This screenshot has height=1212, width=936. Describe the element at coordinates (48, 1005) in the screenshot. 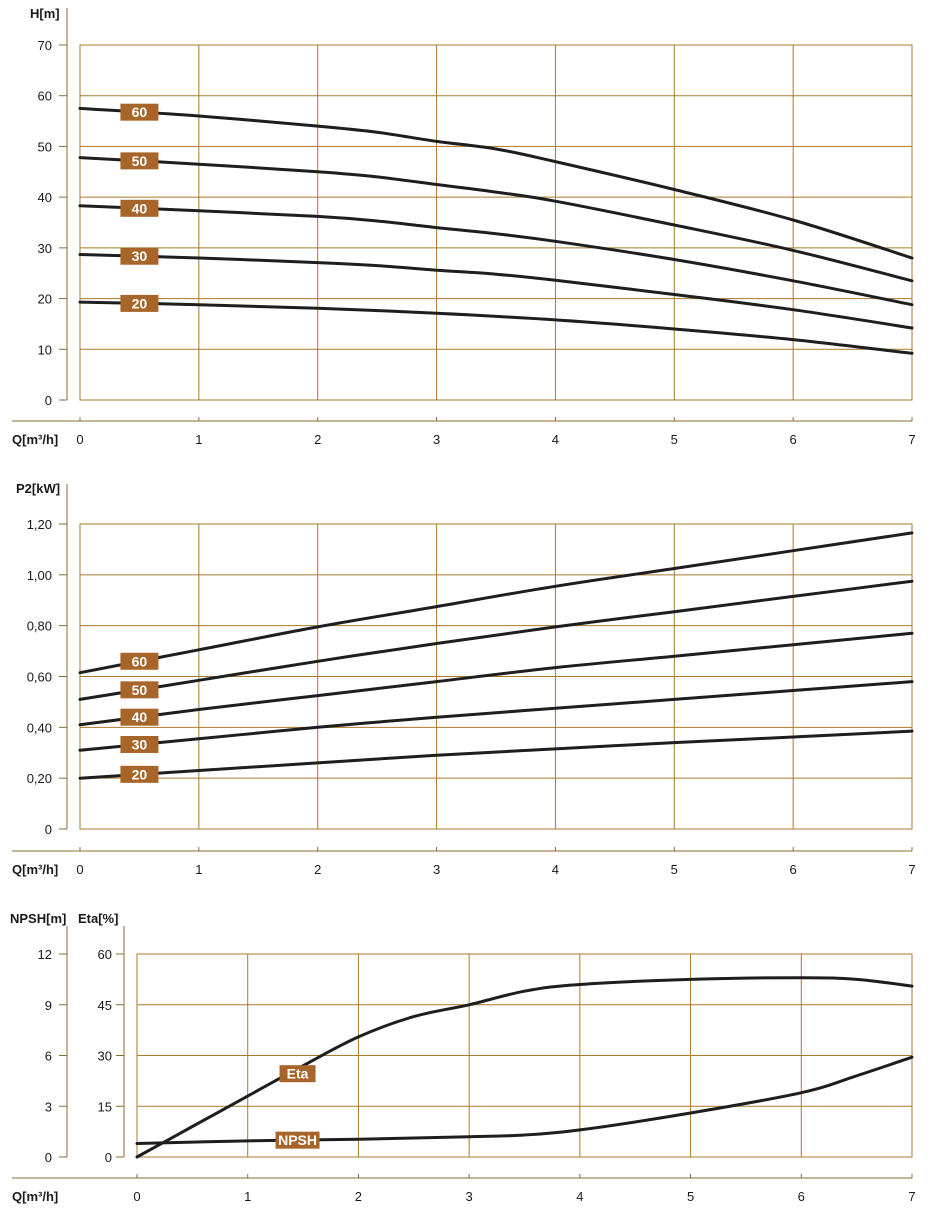

I see `npsh-y-tick-label: 9` at that location.